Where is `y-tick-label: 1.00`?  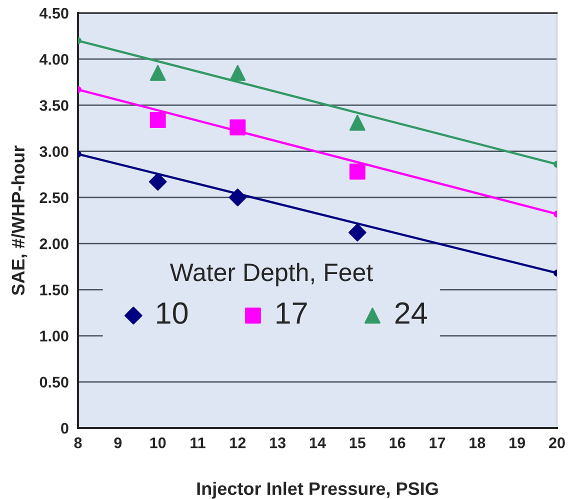
y-tick-label: 1.00 is located at coordinates (54, 336).